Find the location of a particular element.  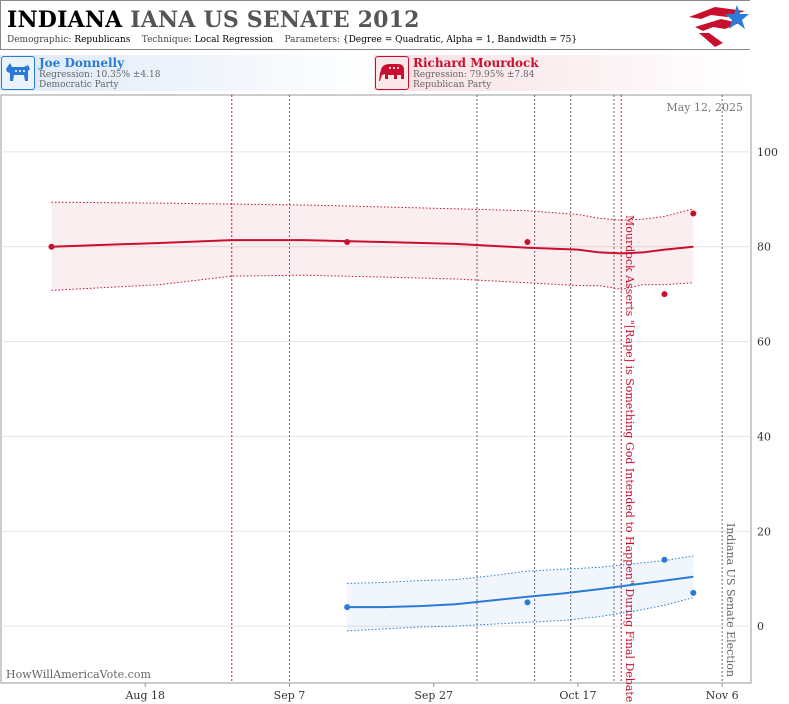

technique-value: Local Regression is located at coordinates (234, 40).